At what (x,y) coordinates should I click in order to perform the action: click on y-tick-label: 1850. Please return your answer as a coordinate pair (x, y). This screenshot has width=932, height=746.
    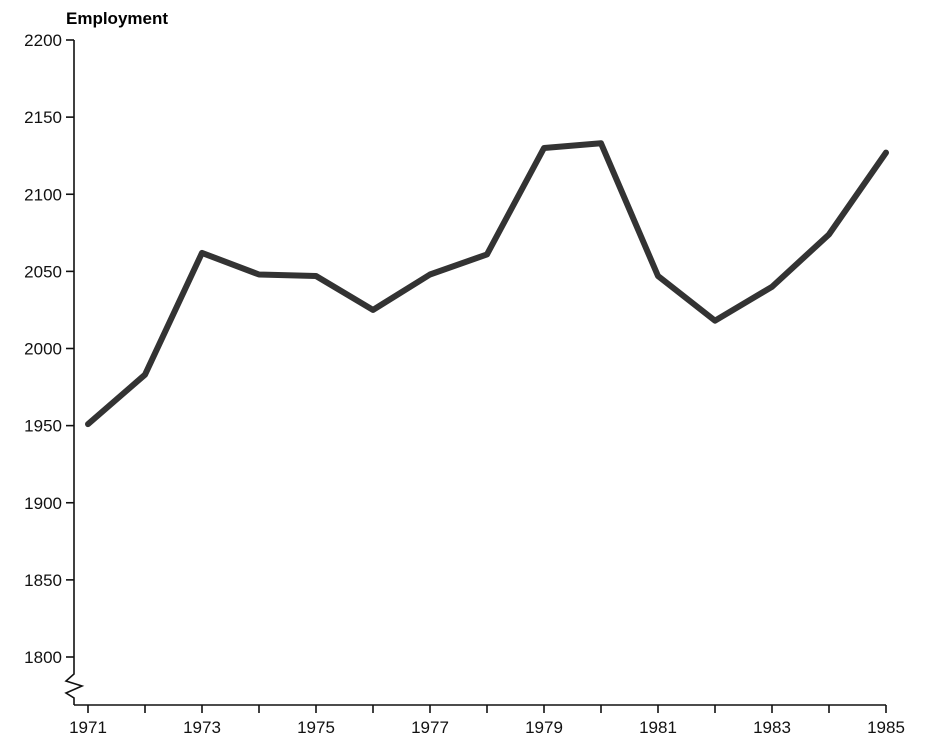
    Looking at the image, I should click on (43, 580).